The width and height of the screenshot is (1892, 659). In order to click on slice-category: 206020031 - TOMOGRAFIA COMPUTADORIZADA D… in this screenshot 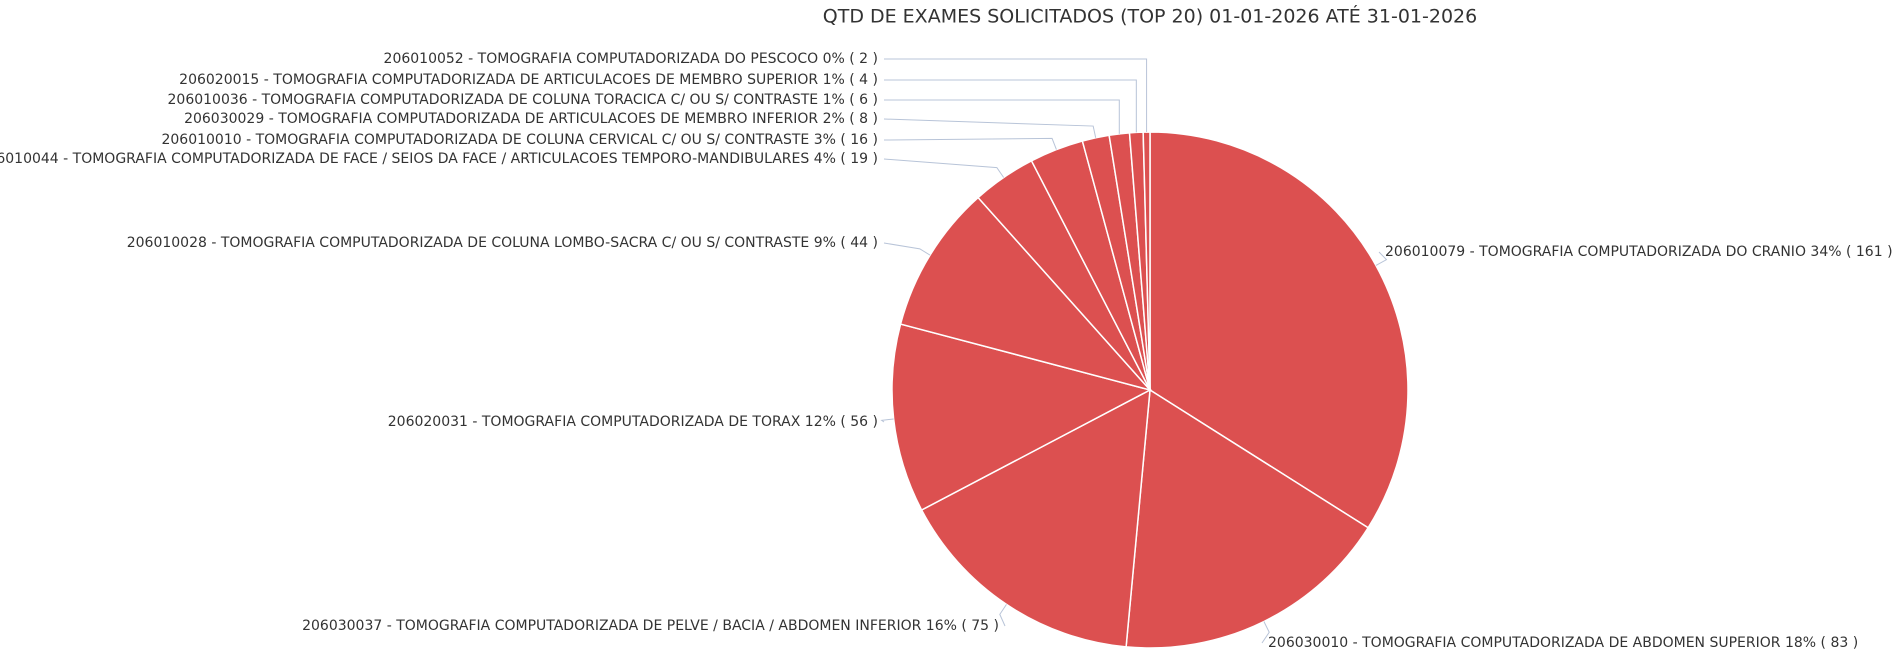, I will do `click(594, 422)`.